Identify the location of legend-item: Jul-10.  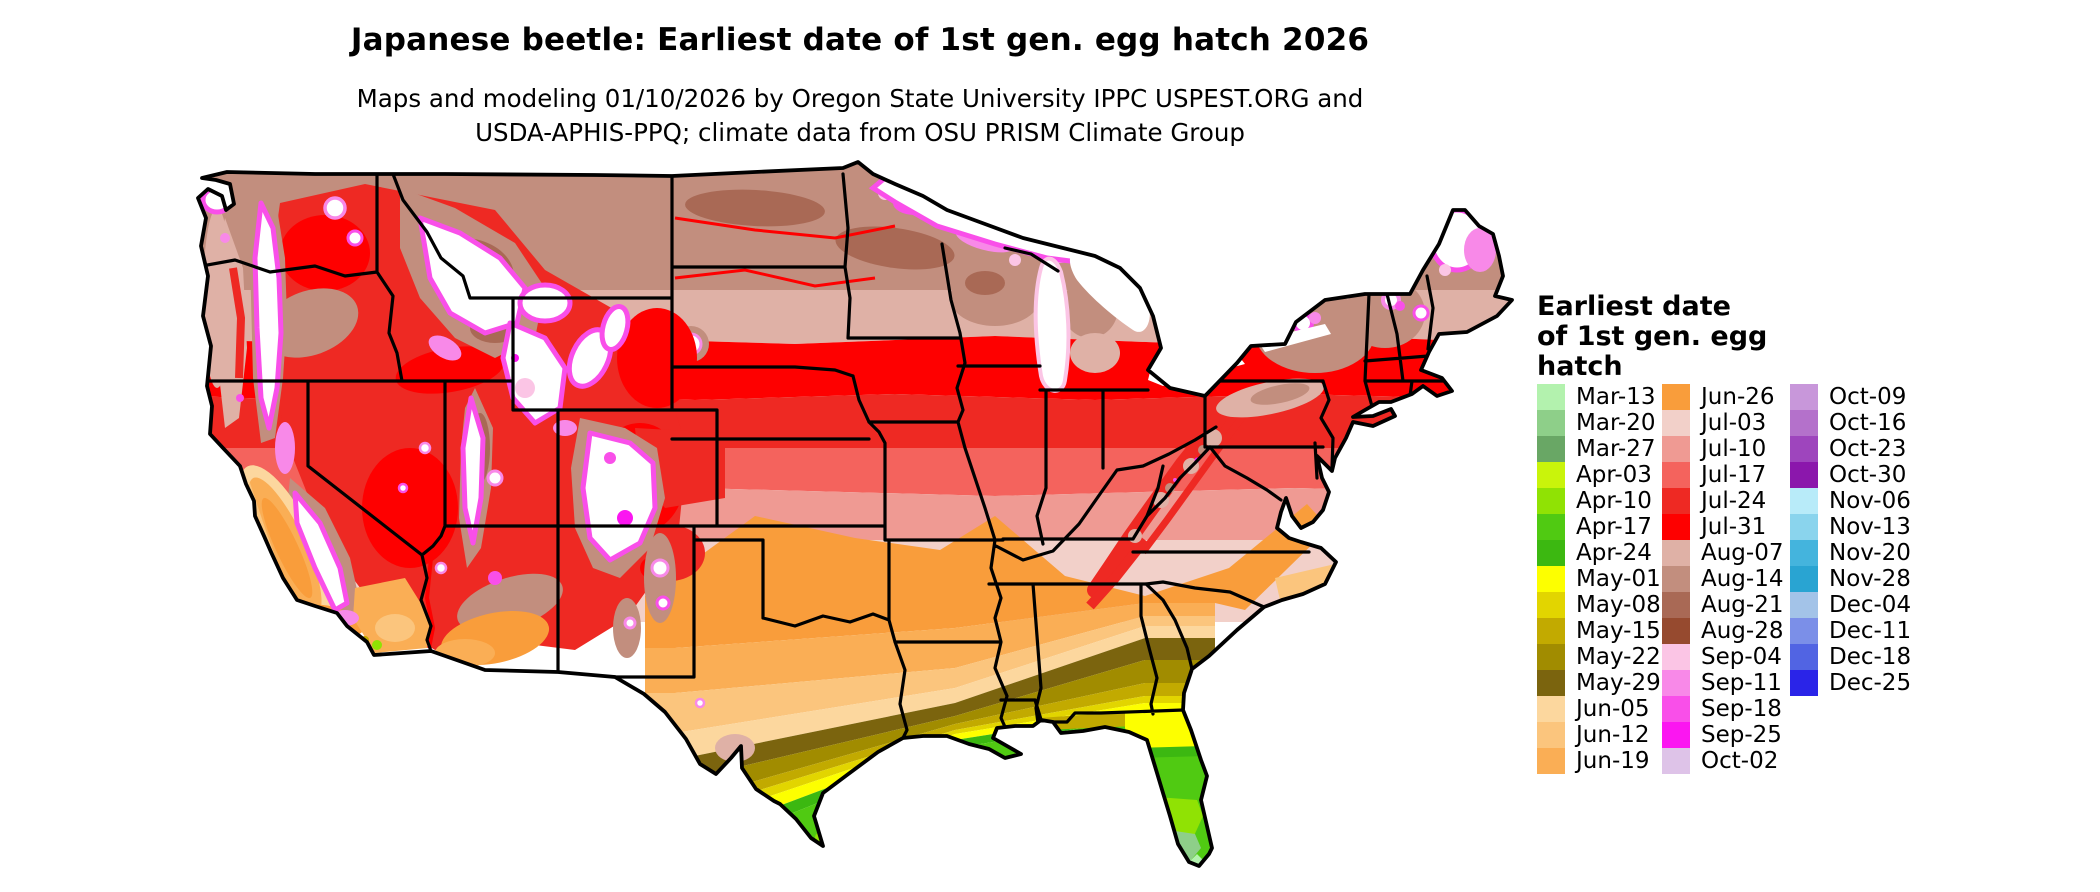
(1722, 449).